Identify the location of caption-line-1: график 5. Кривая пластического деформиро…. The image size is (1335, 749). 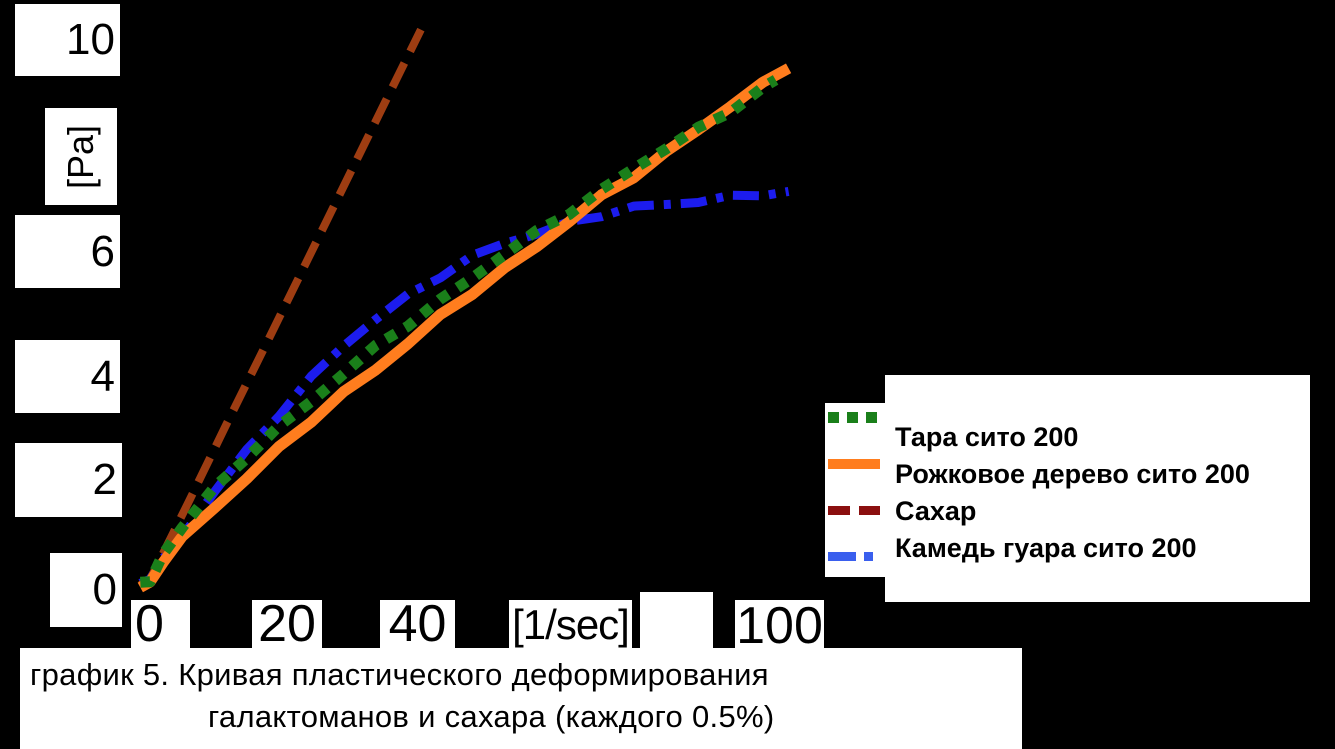
(399, 674).